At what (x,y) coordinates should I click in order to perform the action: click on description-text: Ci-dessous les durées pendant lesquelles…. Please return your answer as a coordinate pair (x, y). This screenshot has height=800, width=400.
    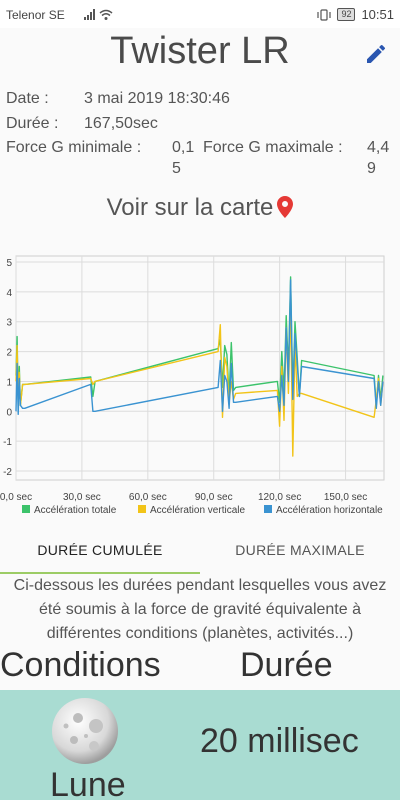
    Looking at the image, I should click on (200, 609).